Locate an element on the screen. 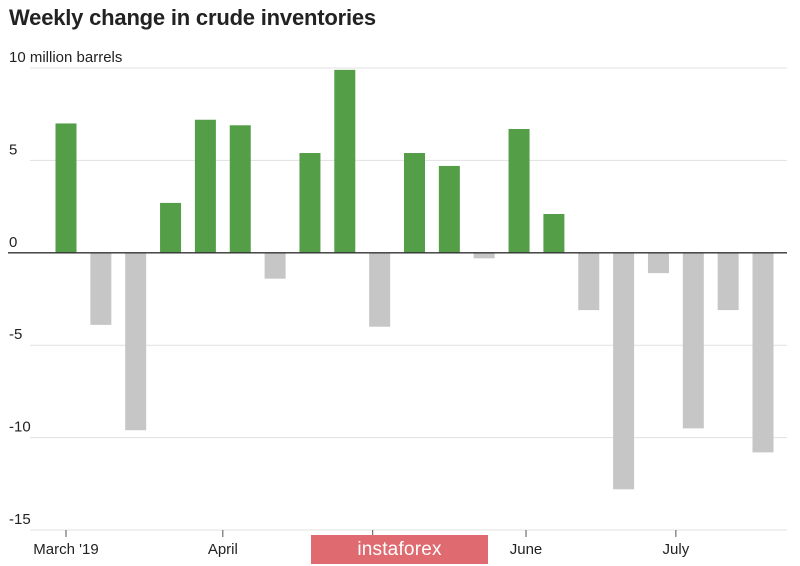 This screenshot has height=566, width=800. y-tick-label: 0 is located at coordinates (13, 242).